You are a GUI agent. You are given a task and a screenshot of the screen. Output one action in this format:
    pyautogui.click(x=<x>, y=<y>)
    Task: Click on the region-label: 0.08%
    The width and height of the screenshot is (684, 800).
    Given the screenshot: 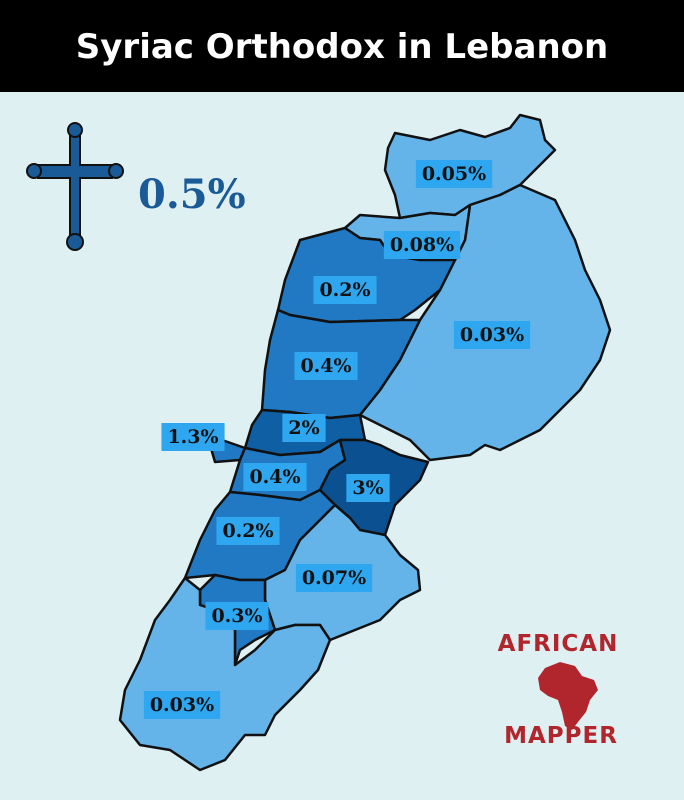 What is the action you would take?
    pyautogui.click(x=422, y=245)
    